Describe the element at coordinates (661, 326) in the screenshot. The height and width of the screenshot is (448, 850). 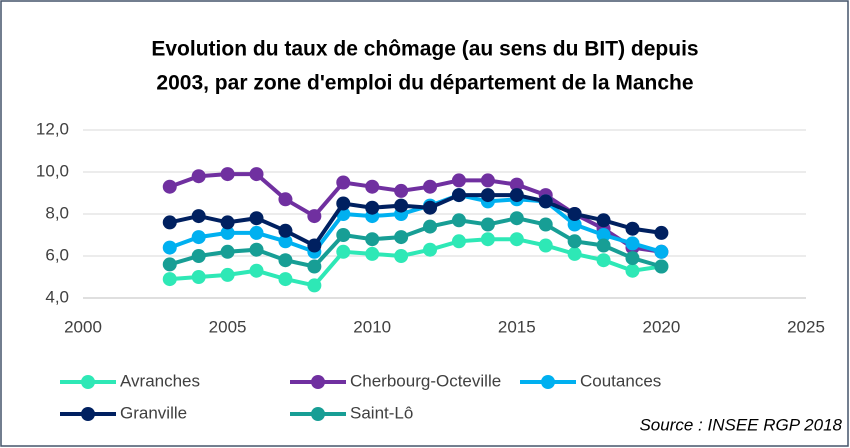
I see `x-tick-label: 2020` at that location.